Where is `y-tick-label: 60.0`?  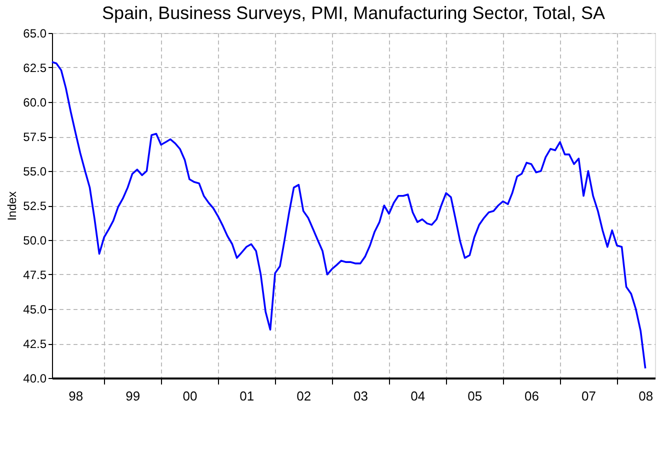
y-tick-label: 60.0 is located at coordinates (35, 103).